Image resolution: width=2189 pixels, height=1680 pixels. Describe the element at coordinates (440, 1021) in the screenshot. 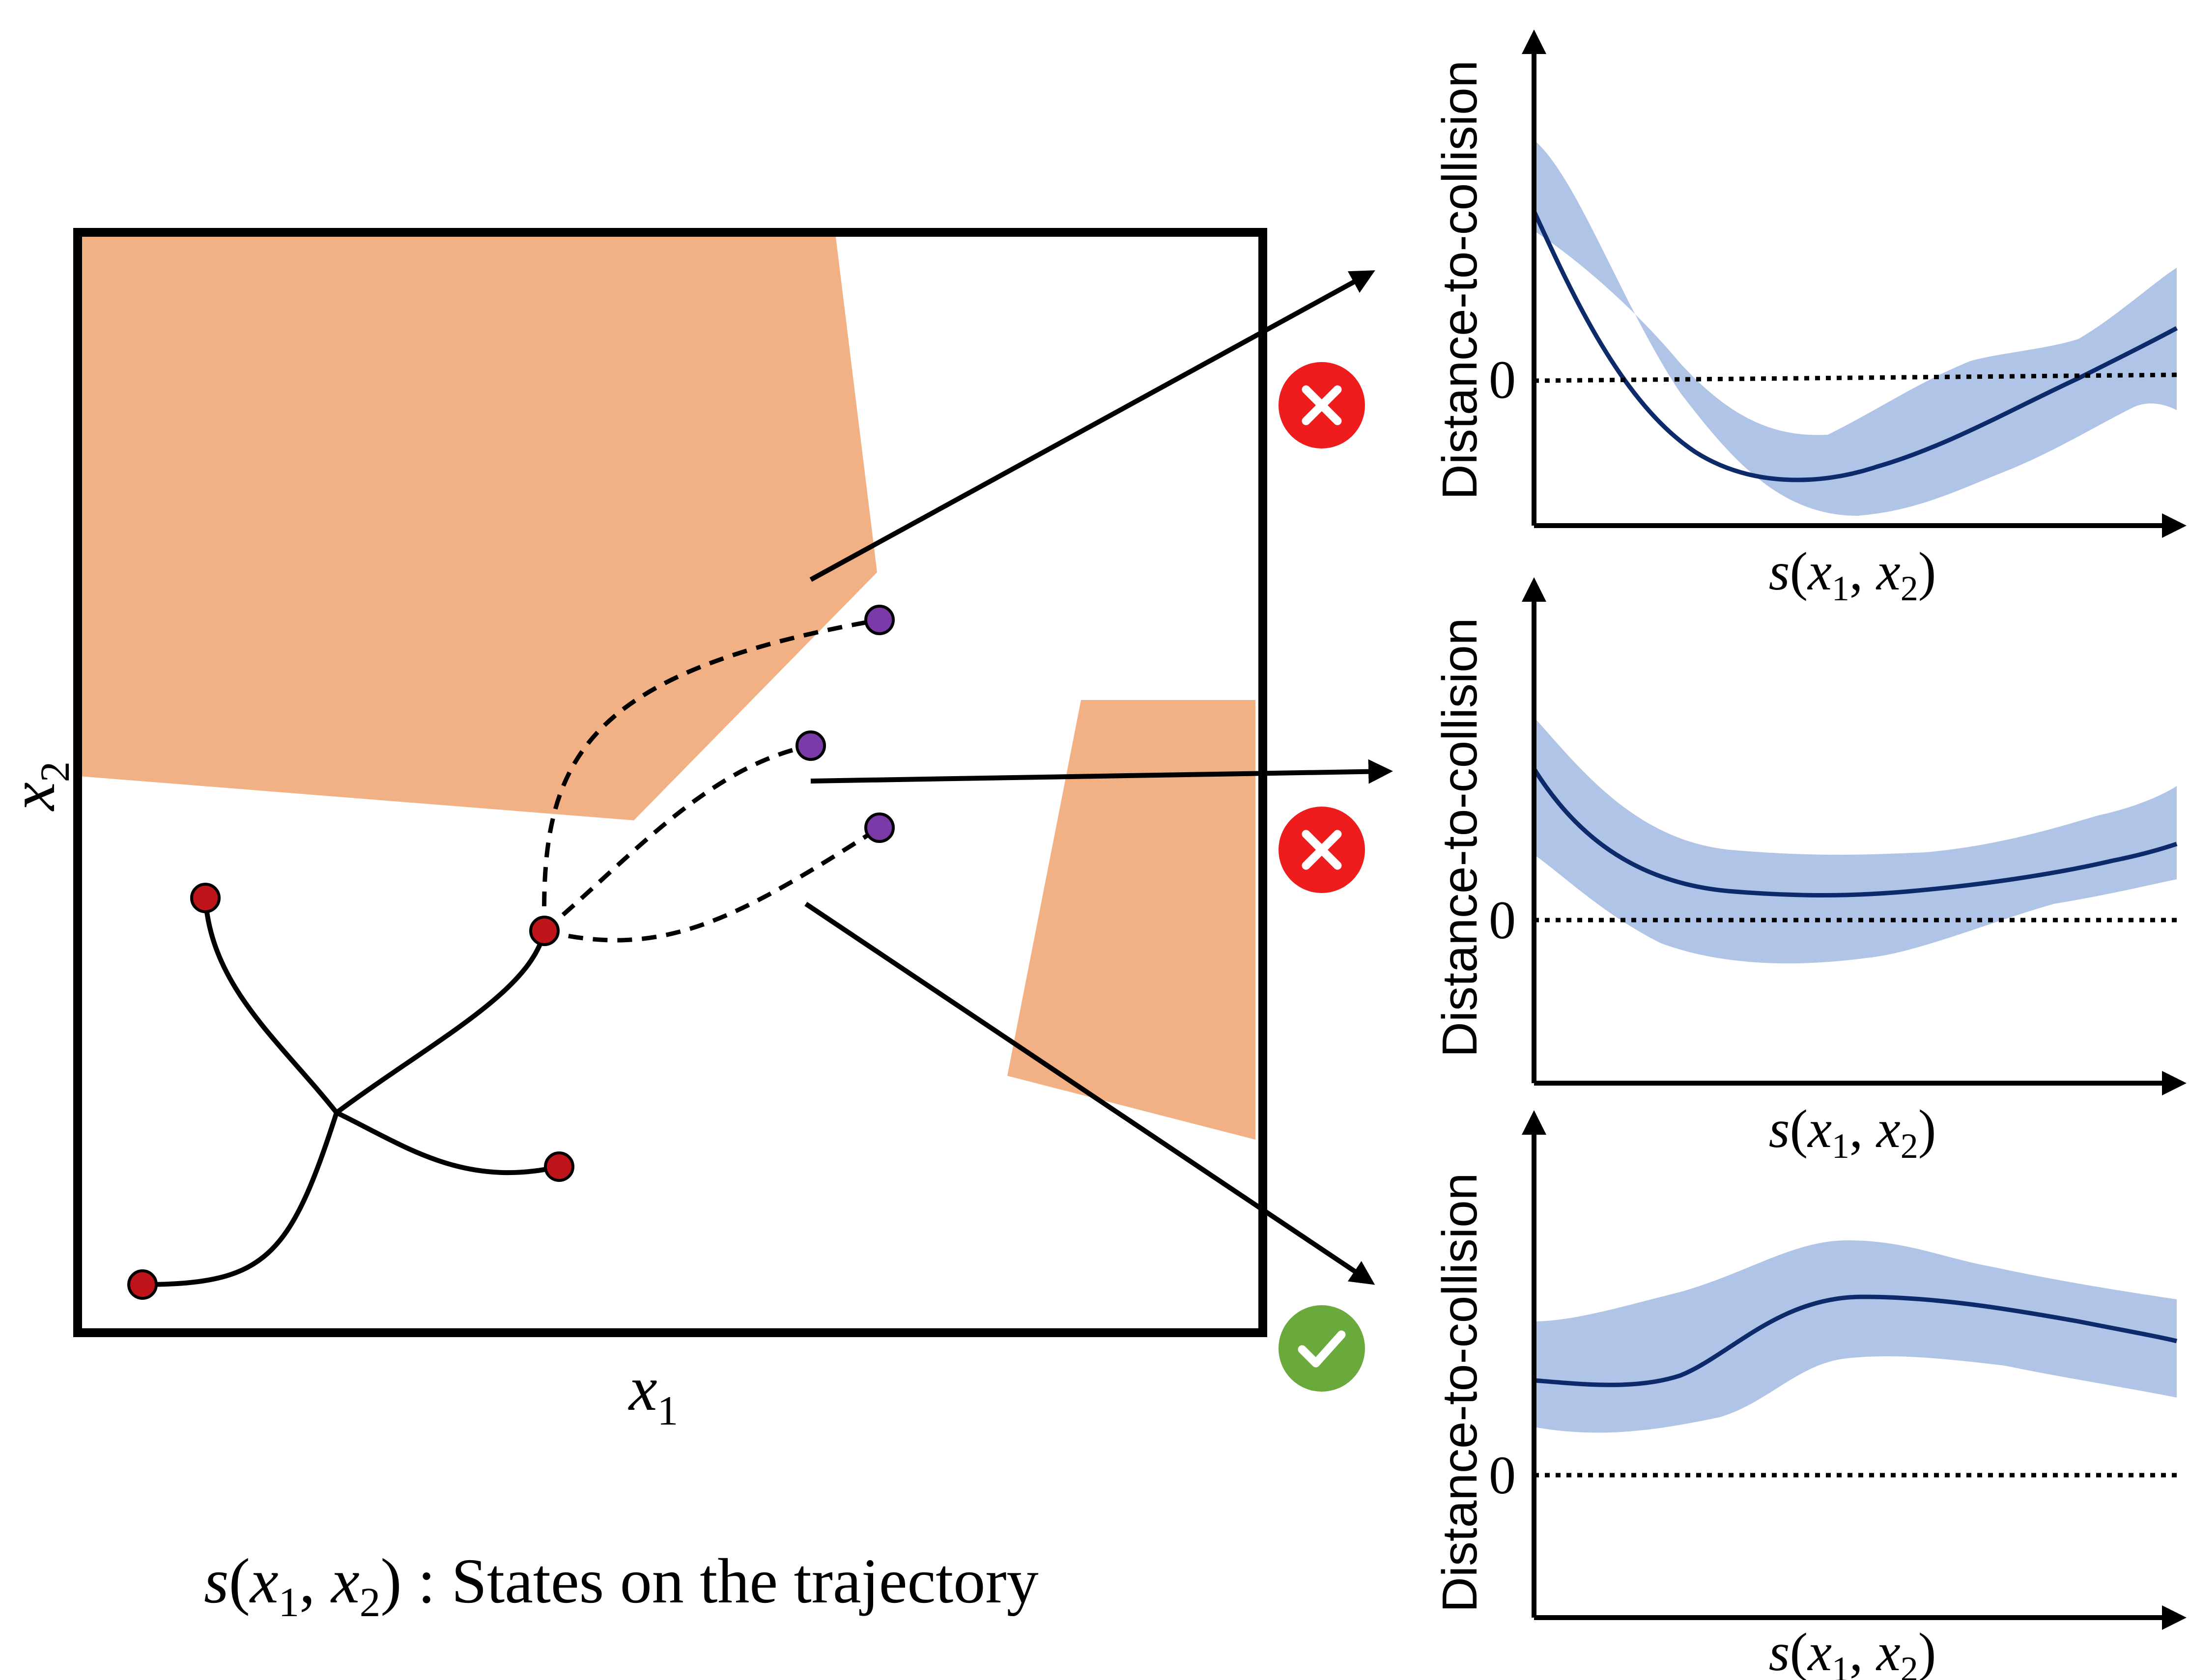

I see `branch-to-center` at that location.